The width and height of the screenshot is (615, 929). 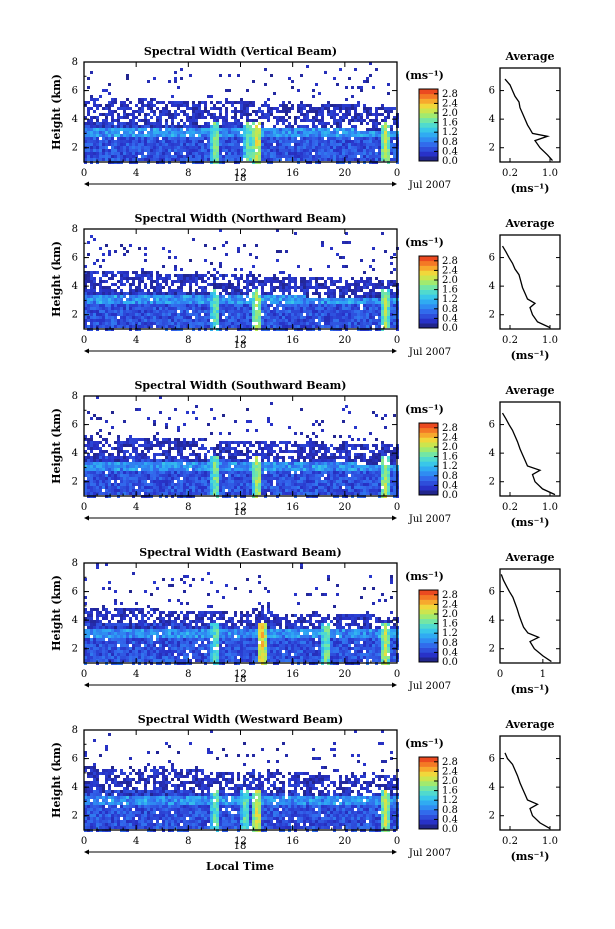 I want to click on x-tick-label: 20, so click(x=344, y=173).